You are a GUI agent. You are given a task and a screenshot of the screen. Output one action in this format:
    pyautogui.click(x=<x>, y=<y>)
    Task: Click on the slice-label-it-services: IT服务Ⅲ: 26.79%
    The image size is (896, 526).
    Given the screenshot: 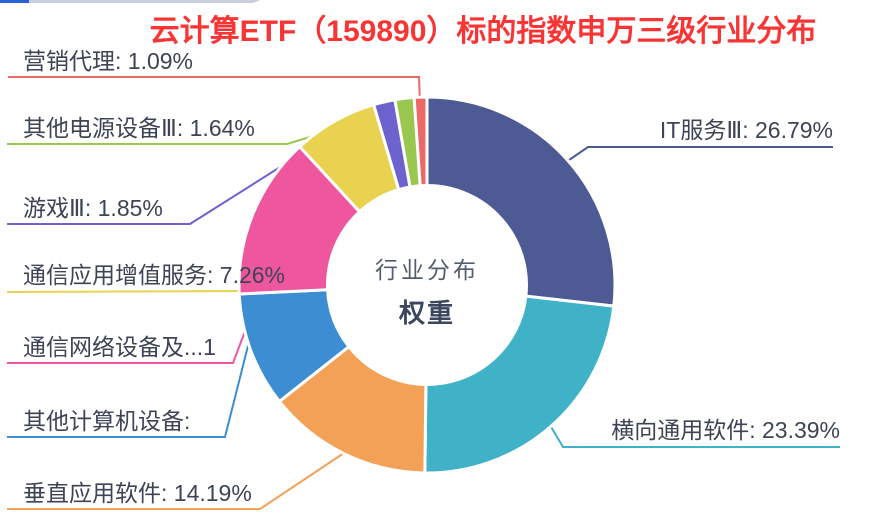 What is the action you would take?
    pyautogui.click(x=746, y=130)
    